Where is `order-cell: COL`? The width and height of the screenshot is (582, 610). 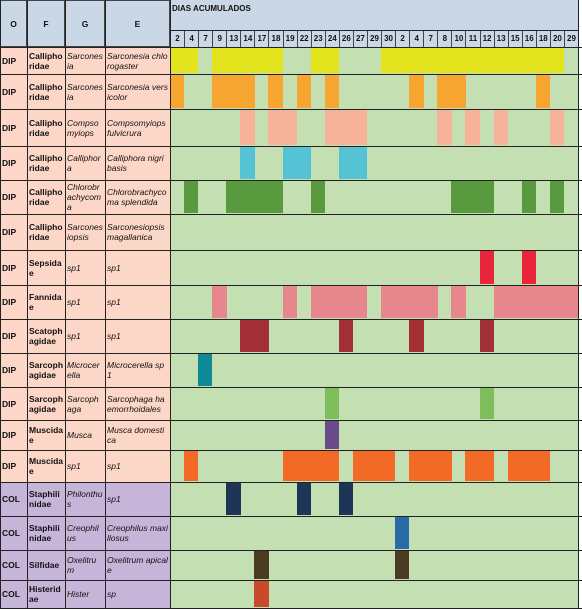
order-cell: COL is located at coordinates (13, 594).